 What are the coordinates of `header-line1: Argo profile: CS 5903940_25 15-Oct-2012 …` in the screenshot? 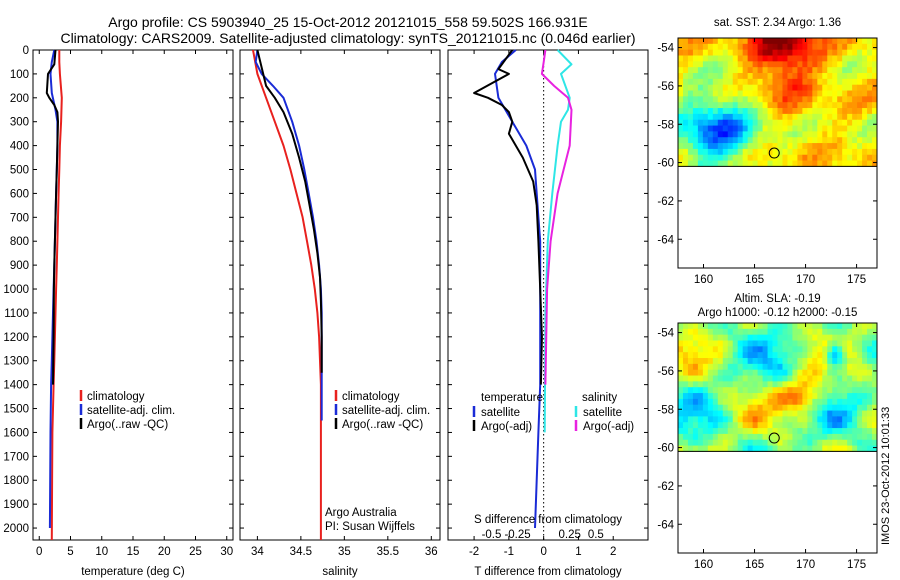 It's located at (348, 22).